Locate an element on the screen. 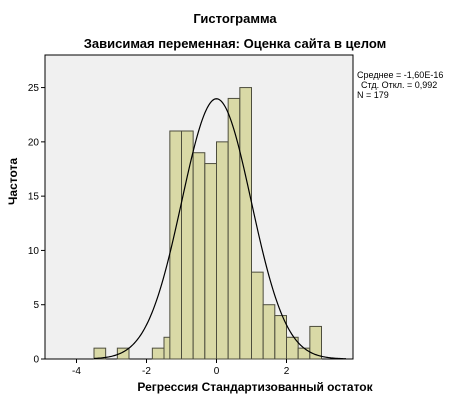 This screenshot has width=470, height=407. y-tick-label: 10 is located at coordinates (34, 251).